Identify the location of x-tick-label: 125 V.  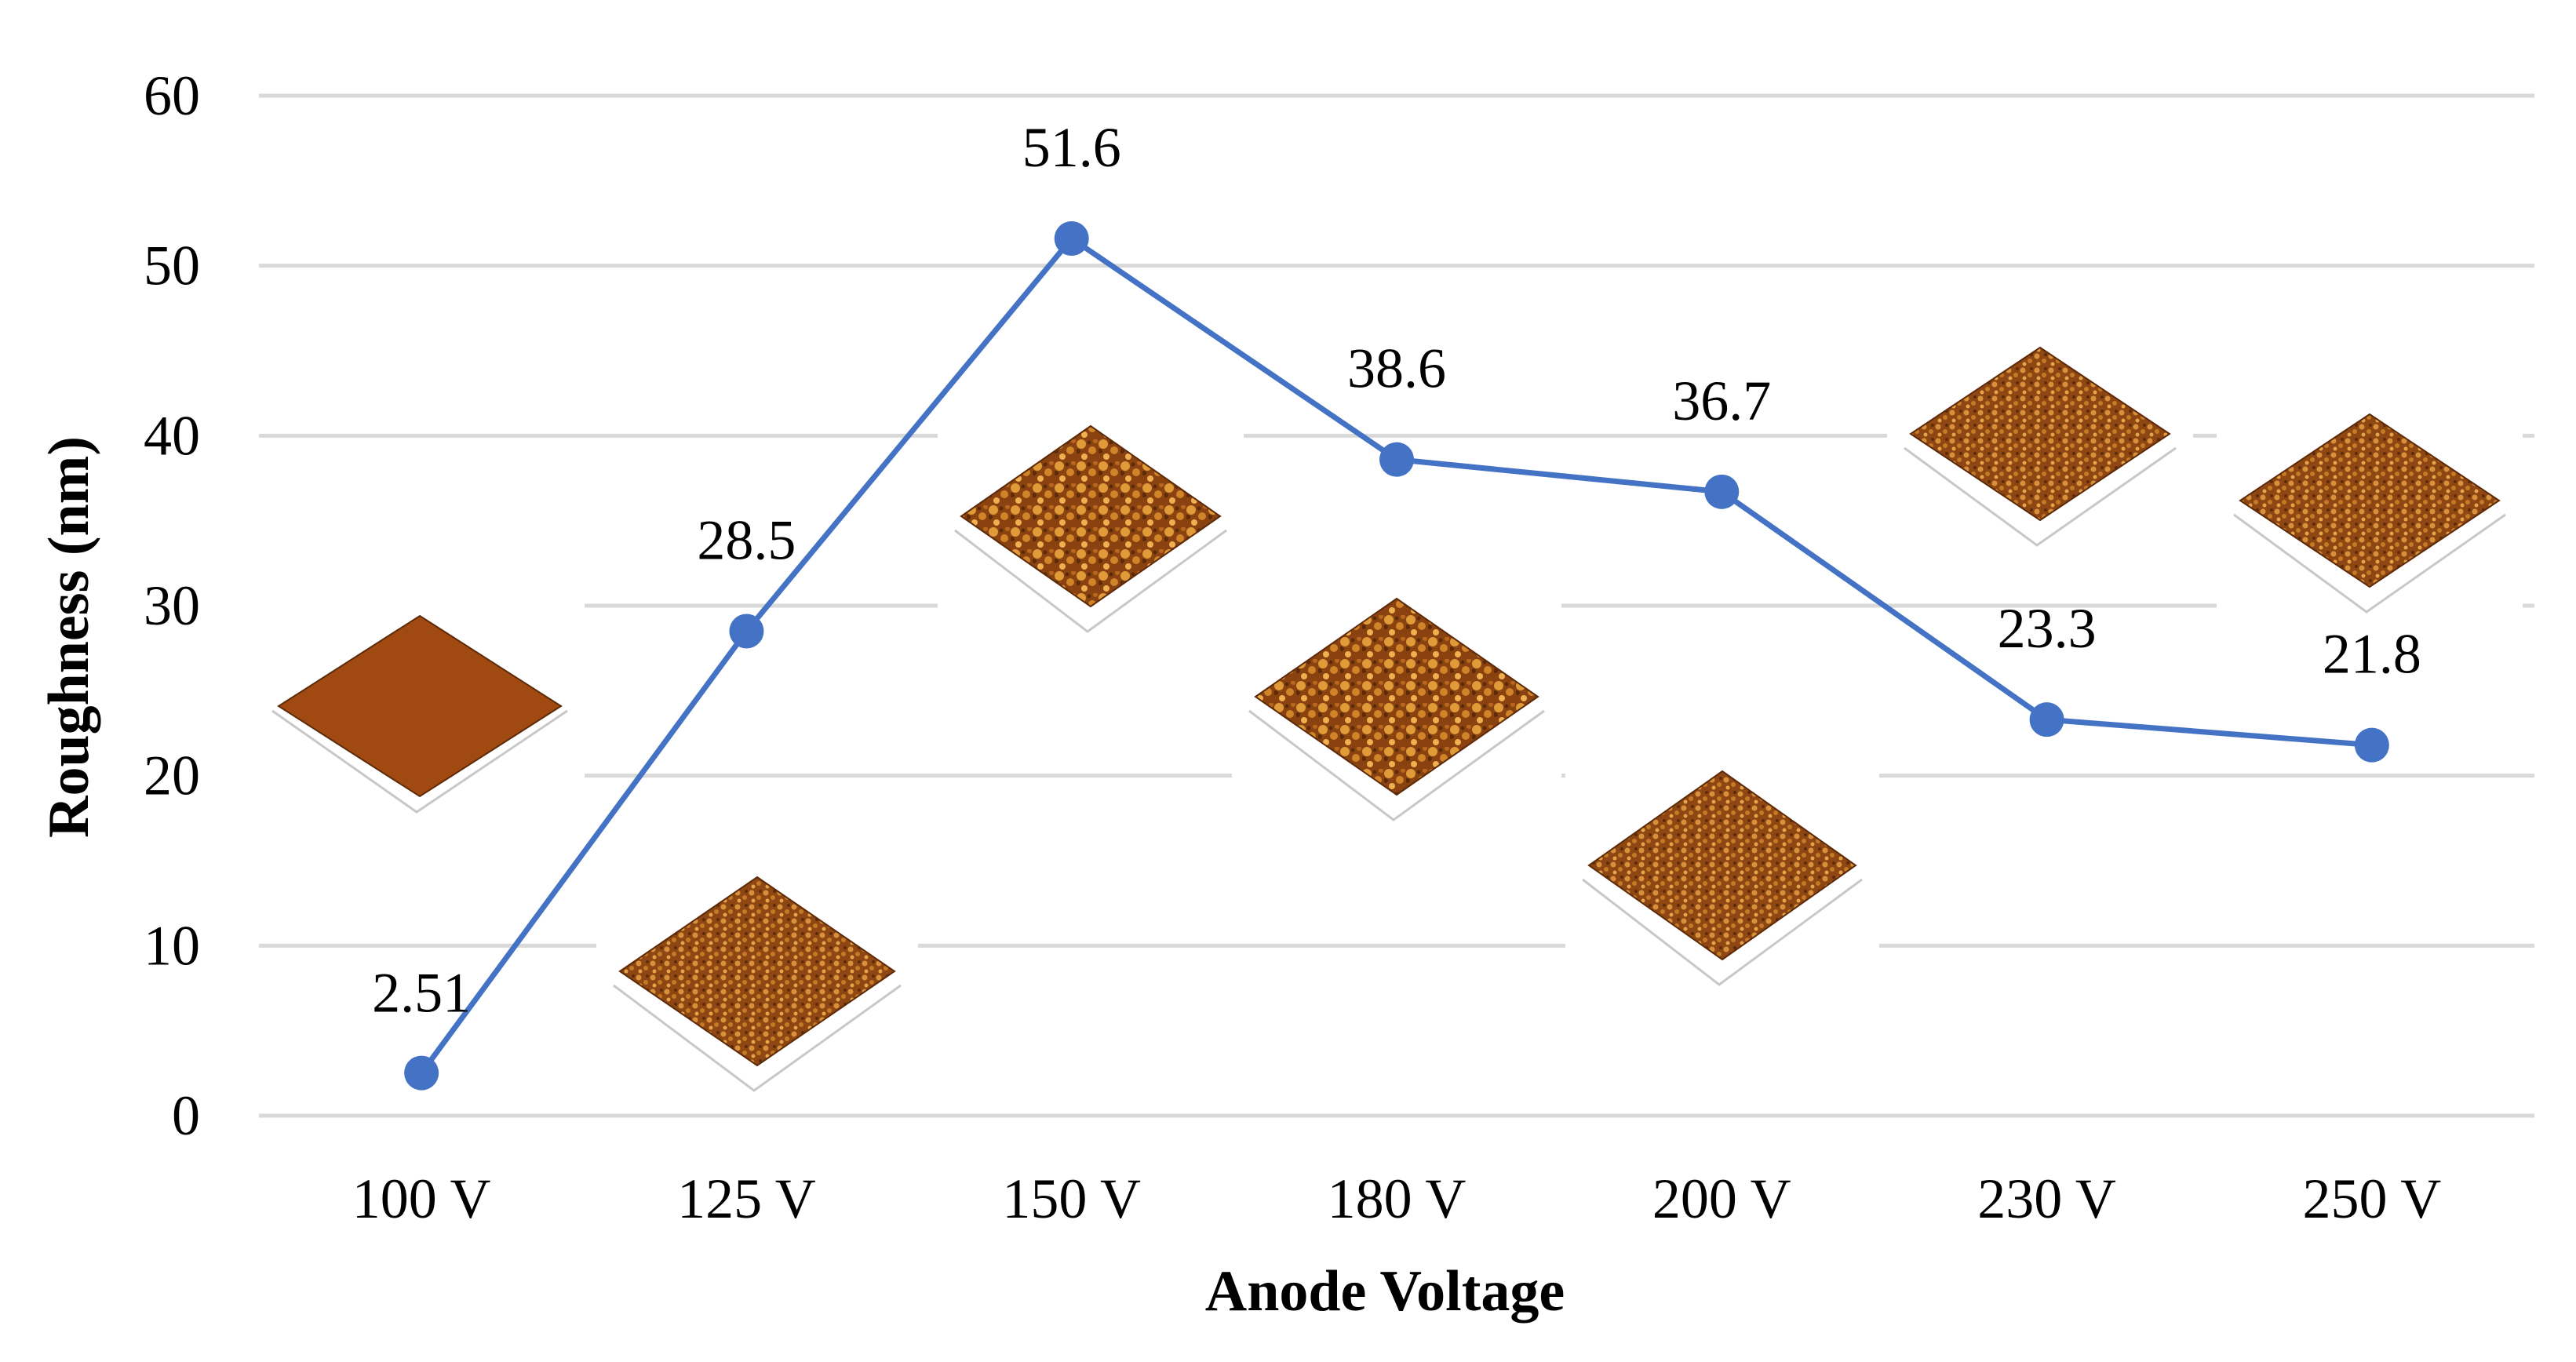
(746, 1198).